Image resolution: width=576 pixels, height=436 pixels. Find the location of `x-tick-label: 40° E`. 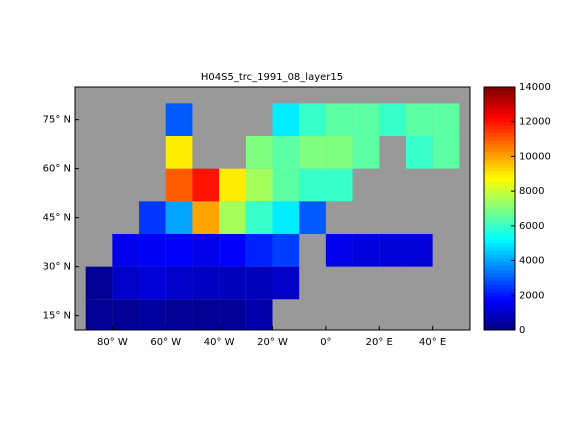

x-tick-label: 40° E is located at coordinates (432, 342).